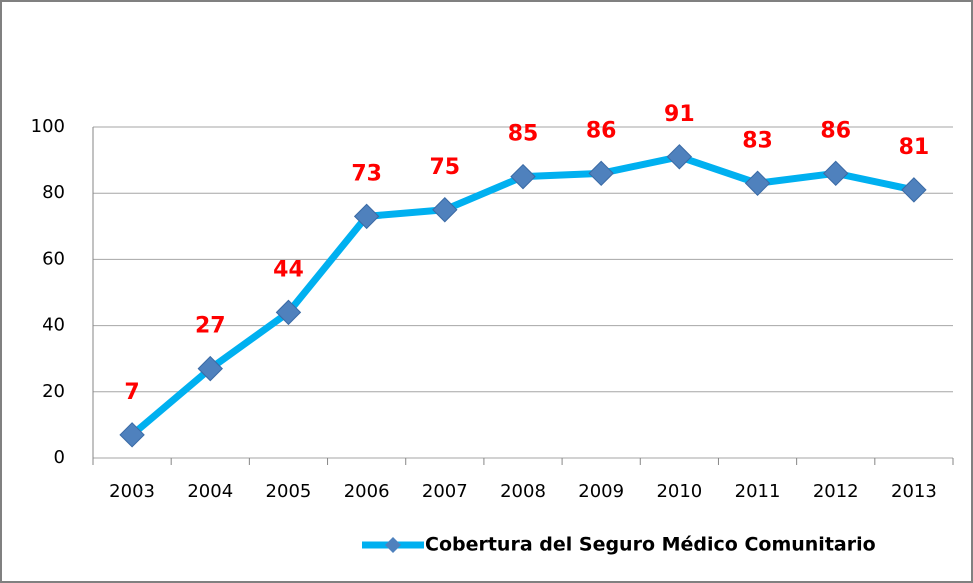  I want to click on data-label: 81, so click(914, 147).